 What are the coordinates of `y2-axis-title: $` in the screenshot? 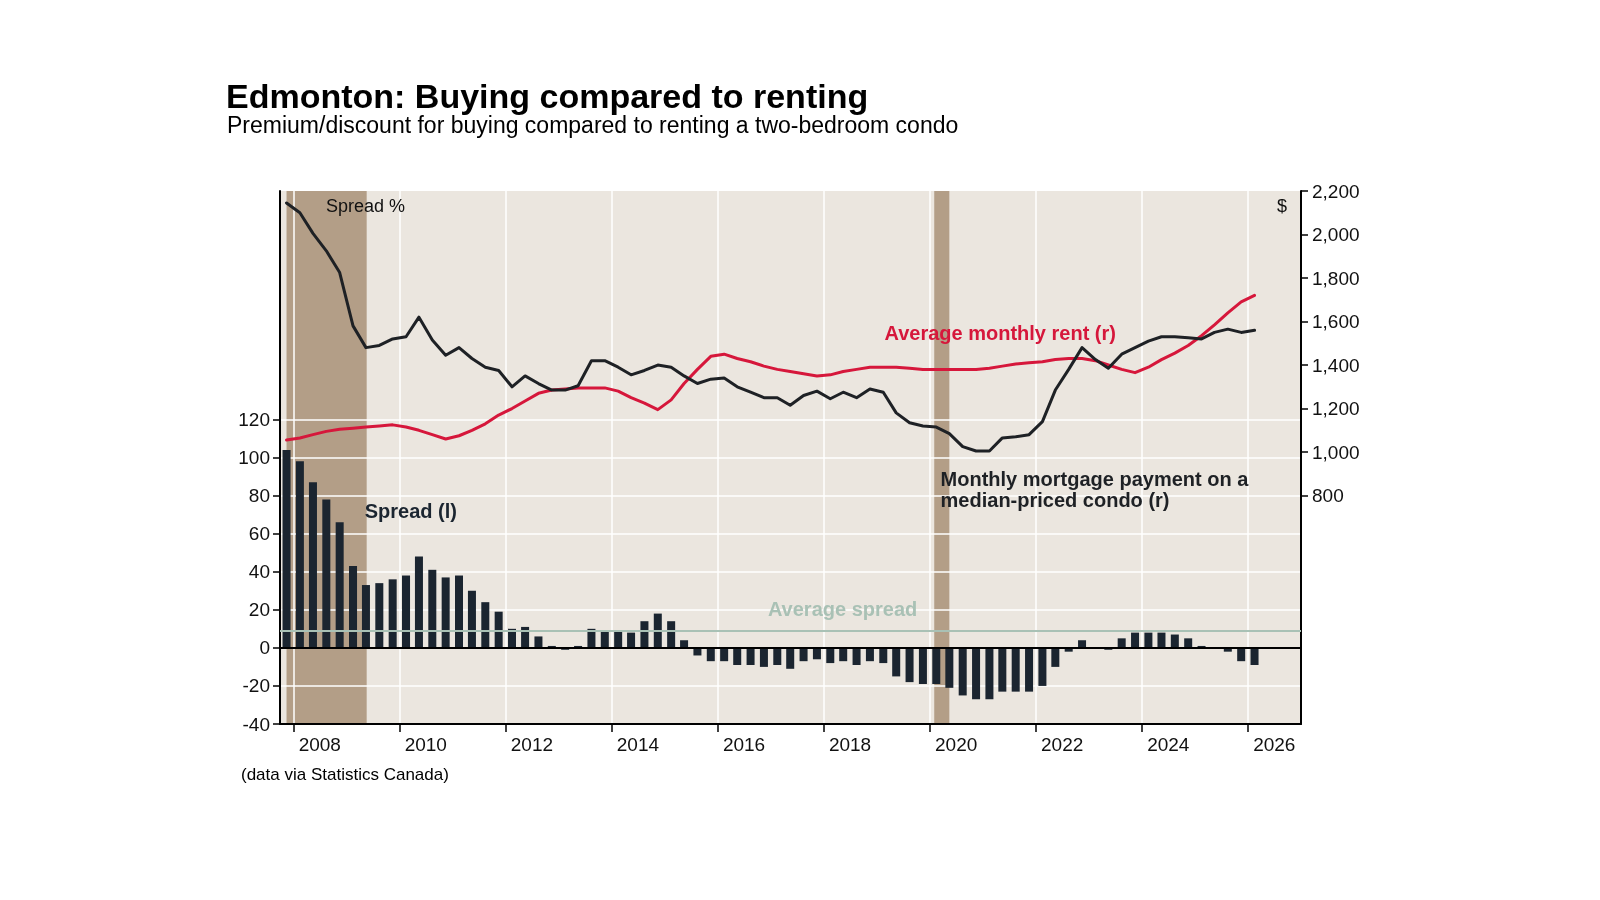 It's located at (1281, 206).